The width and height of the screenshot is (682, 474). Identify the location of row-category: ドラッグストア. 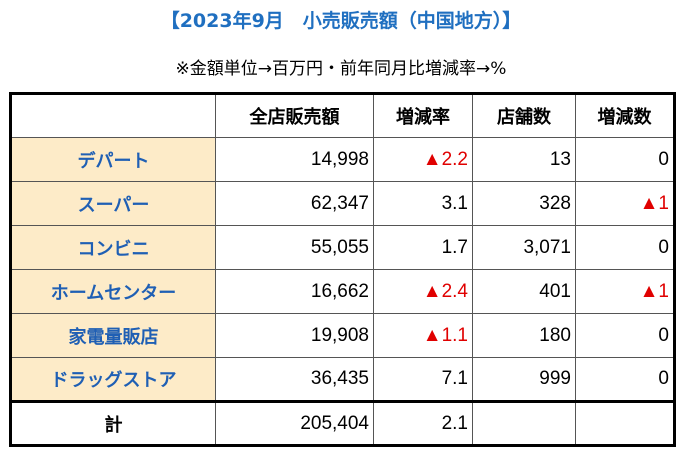
(113, 379).